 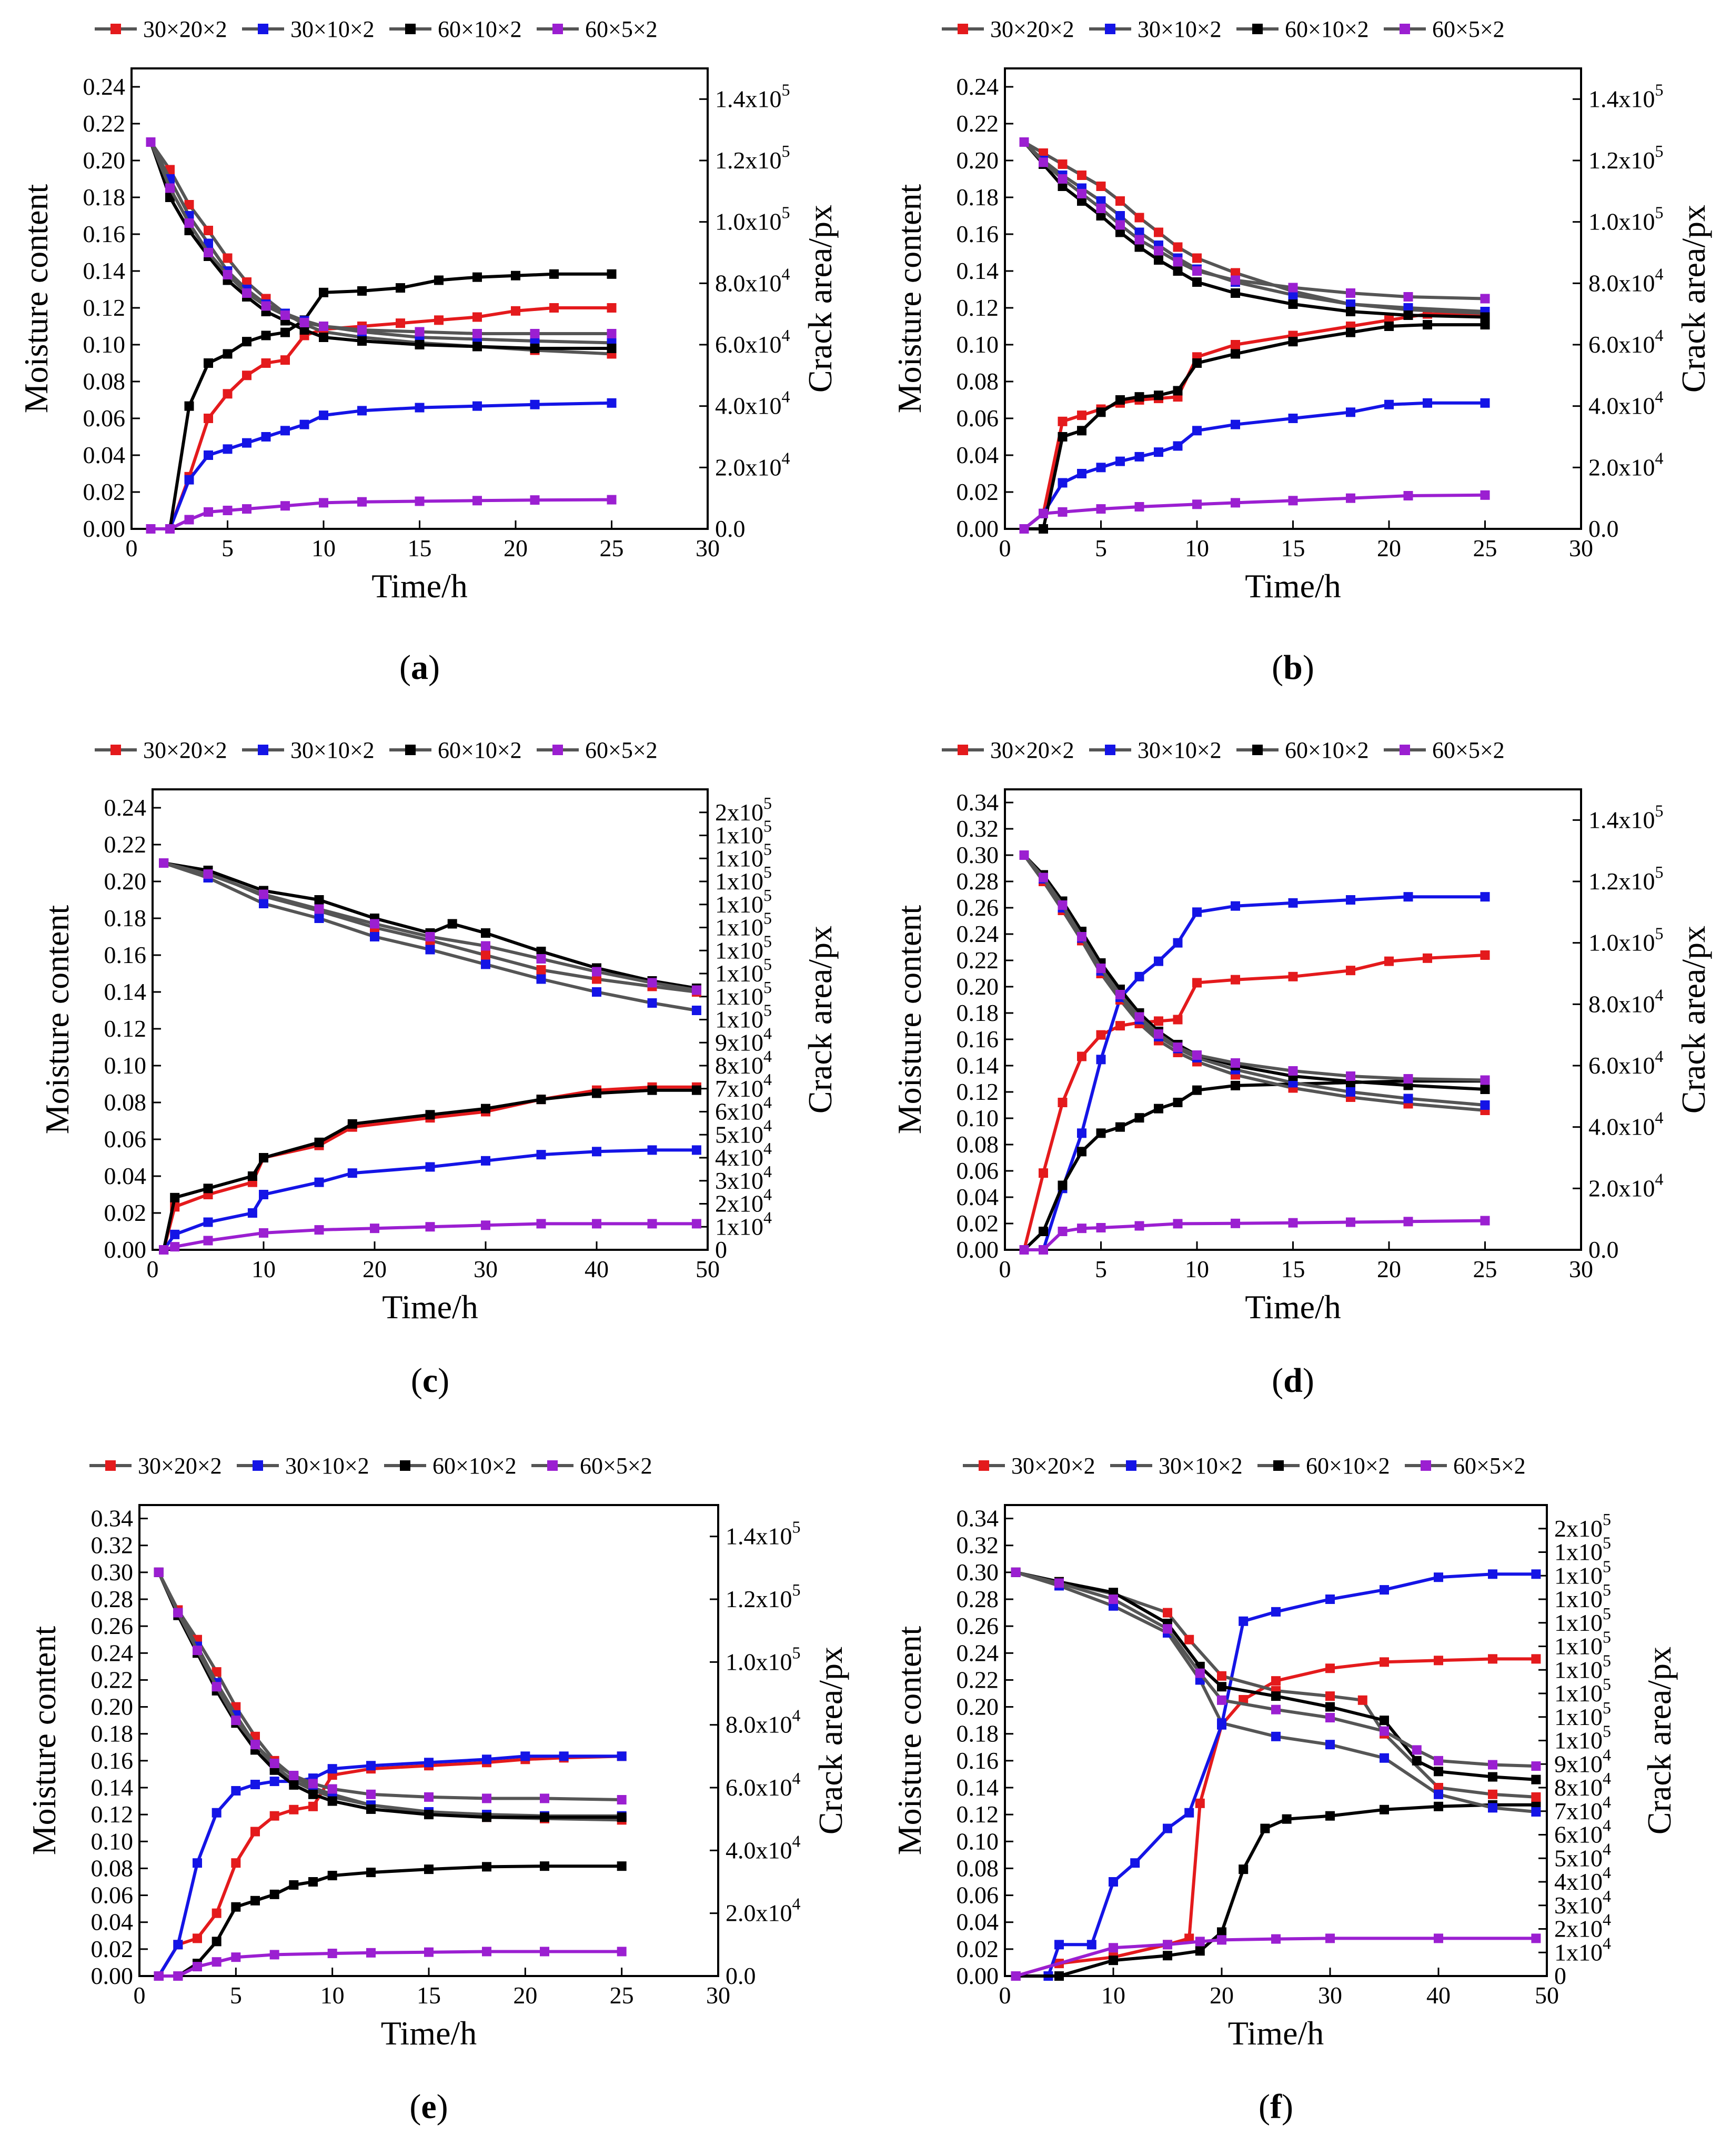 What do you see at coordinates (126, 992) in the screenshot?
I see `y-tick-label: 0.14` at bounding box center [126, 992].